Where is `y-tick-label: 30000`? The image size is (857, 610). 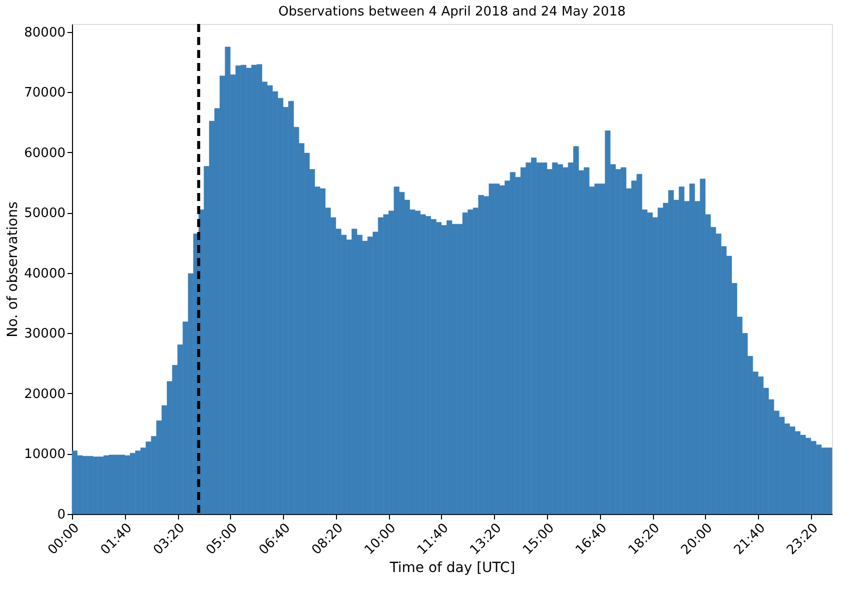 y-tick-label: 30000 is located at coordinates (45, 334).